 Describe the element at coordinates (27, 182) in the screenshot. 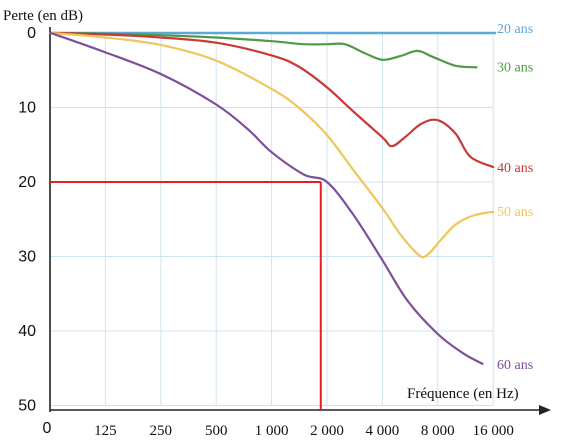

I see `y-tick-label: 20` at that location.